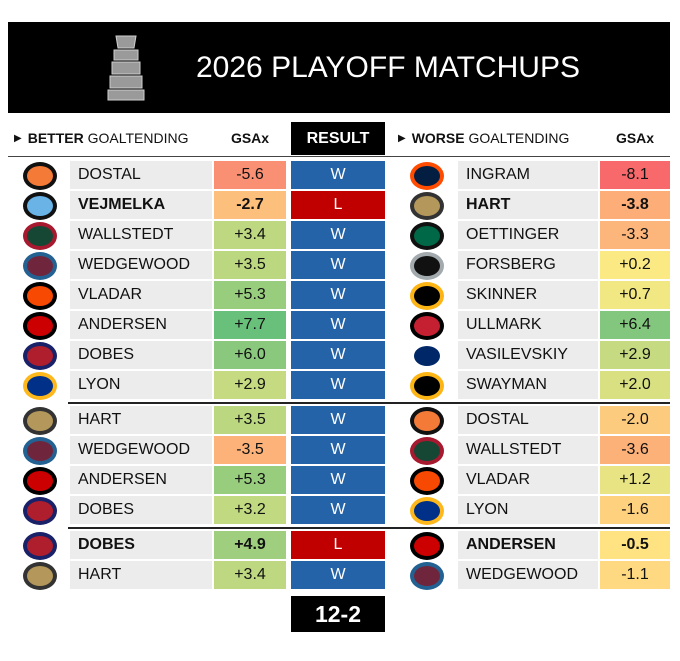 This screenshot has height=661, width=680. I want to click on total: 12-2, so click(338, 614).